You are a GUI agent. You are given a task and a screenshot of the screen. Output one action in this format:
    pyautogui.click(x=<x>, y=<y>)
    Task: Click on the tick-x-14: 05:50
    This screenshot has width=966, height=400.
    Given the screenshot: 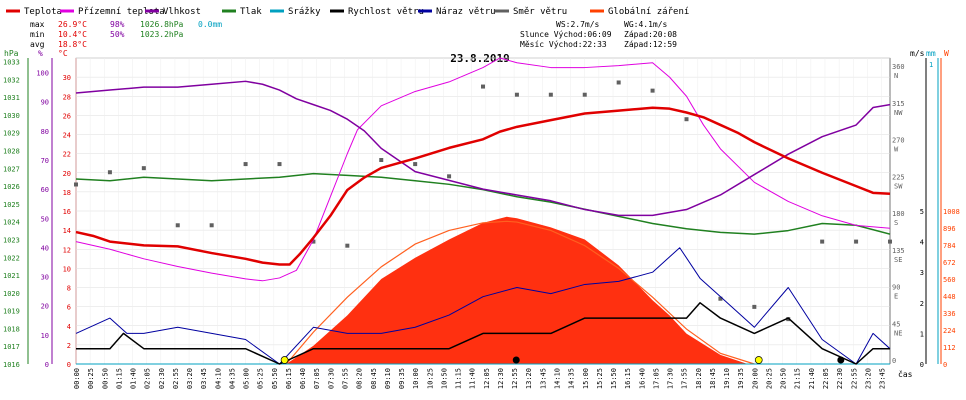 What is the action you would take?
    pyautogui.click(x=275, y=378)
    